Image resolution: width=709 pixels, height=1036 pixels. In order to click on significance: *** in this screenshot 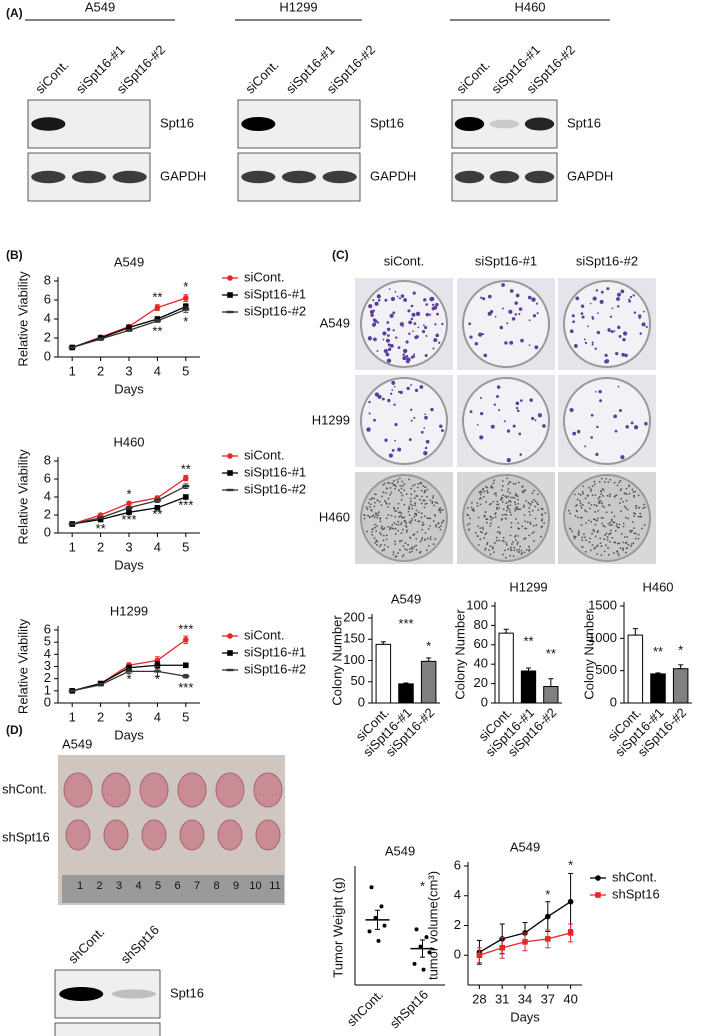, I will do `click(185, 687)`.